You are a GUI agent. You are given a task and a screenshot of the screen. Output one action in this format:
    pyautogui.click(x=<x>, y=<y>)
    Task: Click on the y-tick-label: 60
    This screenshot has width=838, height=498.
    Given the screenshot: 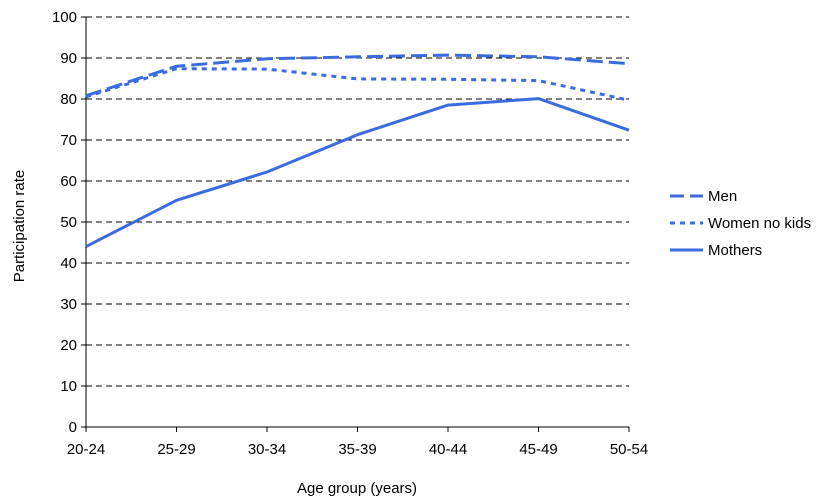 What is the action you would take?
    pyautogui.click(x=68, y=181)
    